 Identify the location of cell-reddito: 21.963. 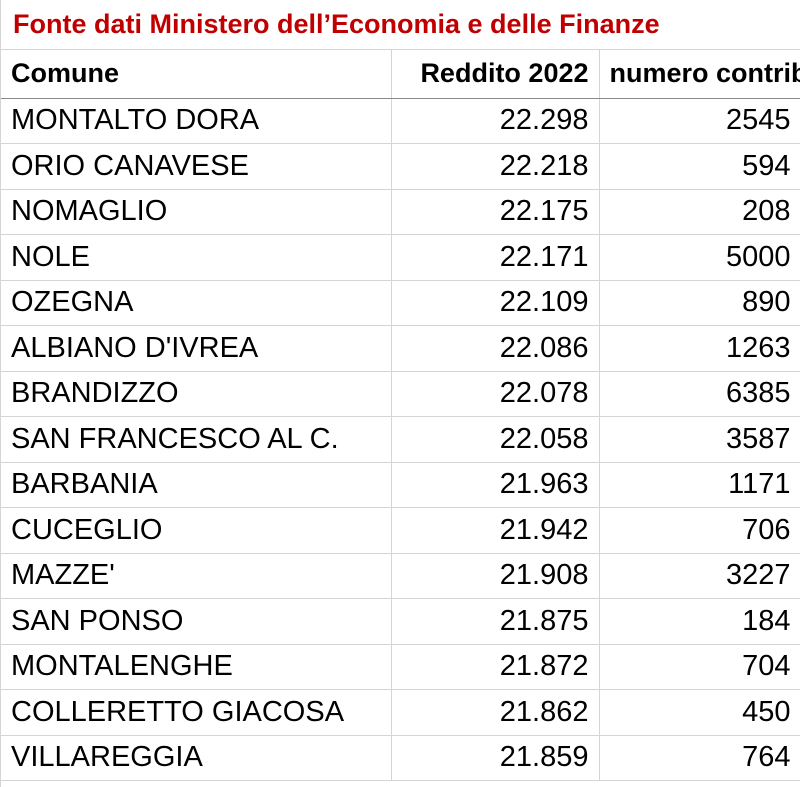
(495, 485).